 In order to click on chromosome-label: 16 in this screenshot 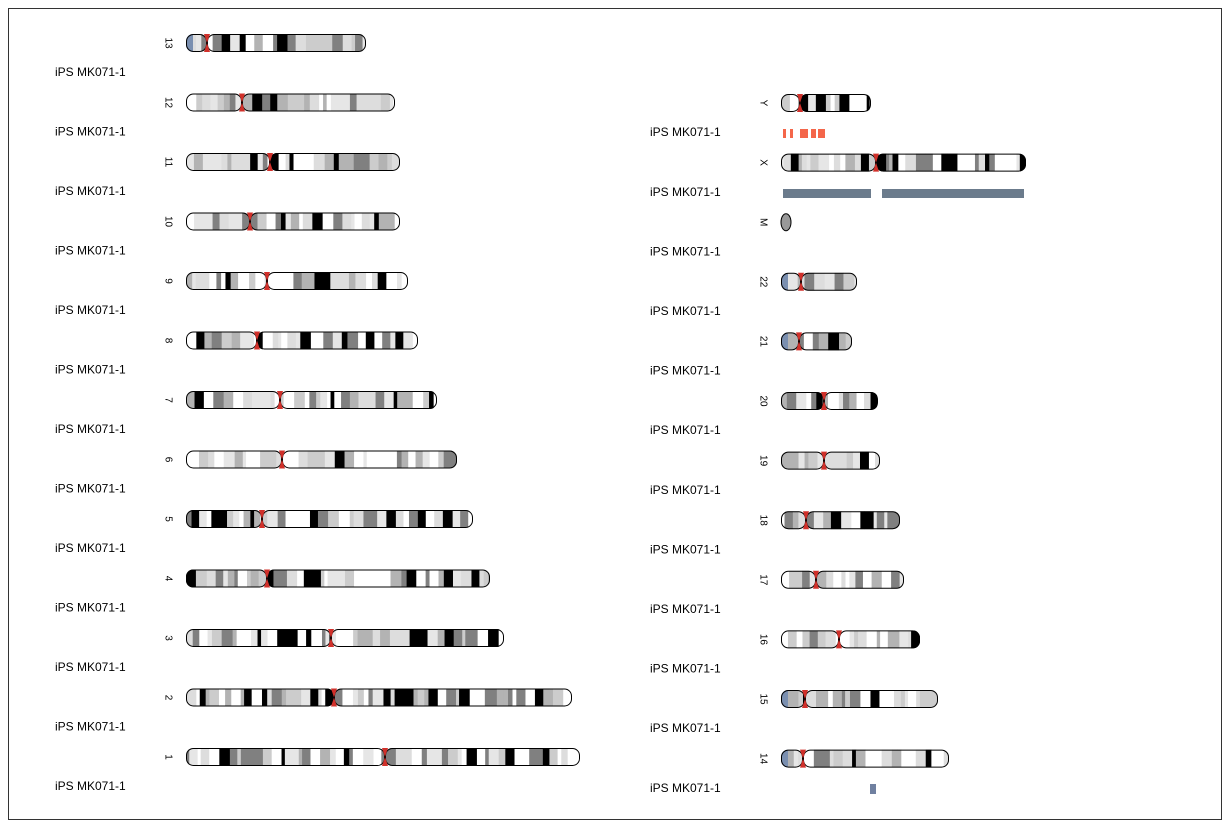, I will do `click(762, 640)`.